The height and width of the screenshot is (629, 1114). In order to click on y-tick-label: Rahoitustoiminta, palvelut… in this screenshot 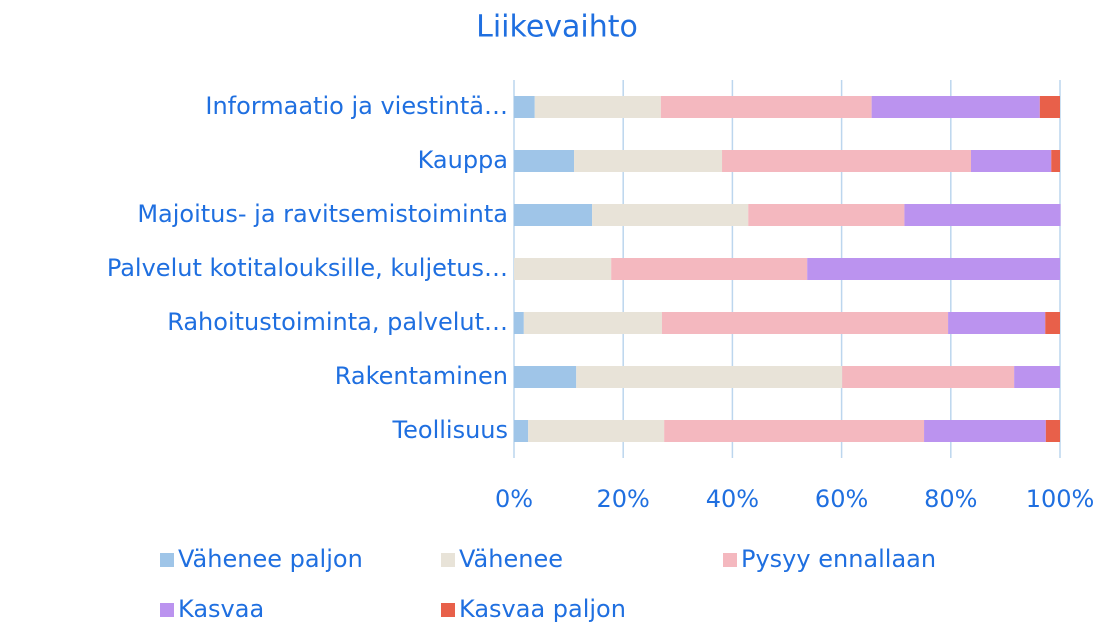, I will do `click(337, 322)`.